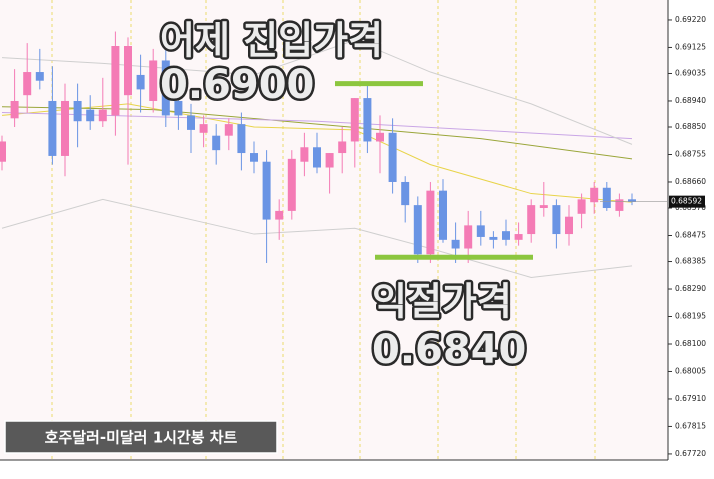 The image size is (714, 479). Describe the element at coordinates (690, 261) in the screenshot. I see `y-tick-label: 0.68385` at that location.